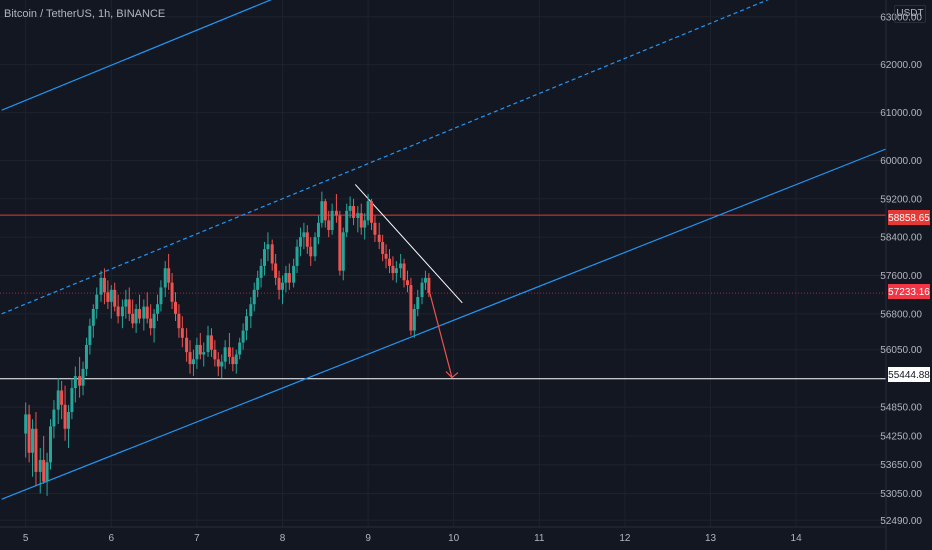  I want to click on currency-button: USDT, so click(910, 14).